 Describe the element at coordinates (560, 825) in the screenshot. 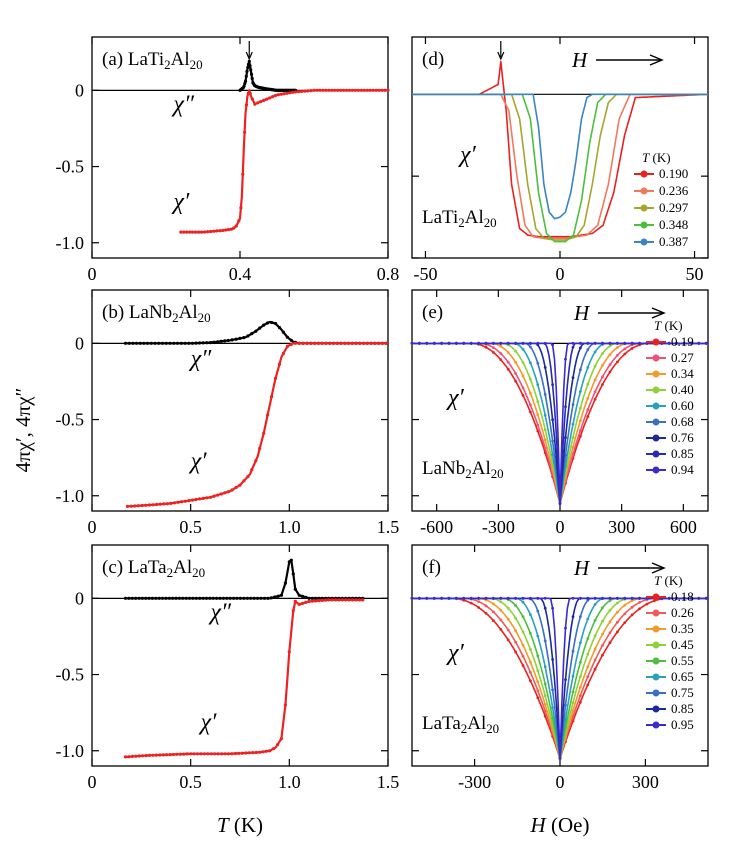

I see `x-axis-label-field: H (Oe)` at that location.